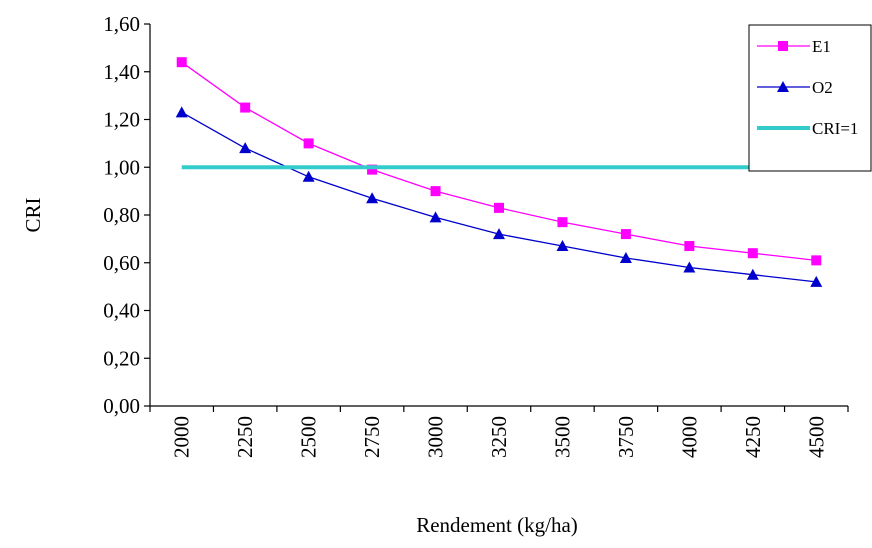  Describe the element at coordinates (309, 437) in the screenshot. I see `x-tick-label: 2500` at that location.